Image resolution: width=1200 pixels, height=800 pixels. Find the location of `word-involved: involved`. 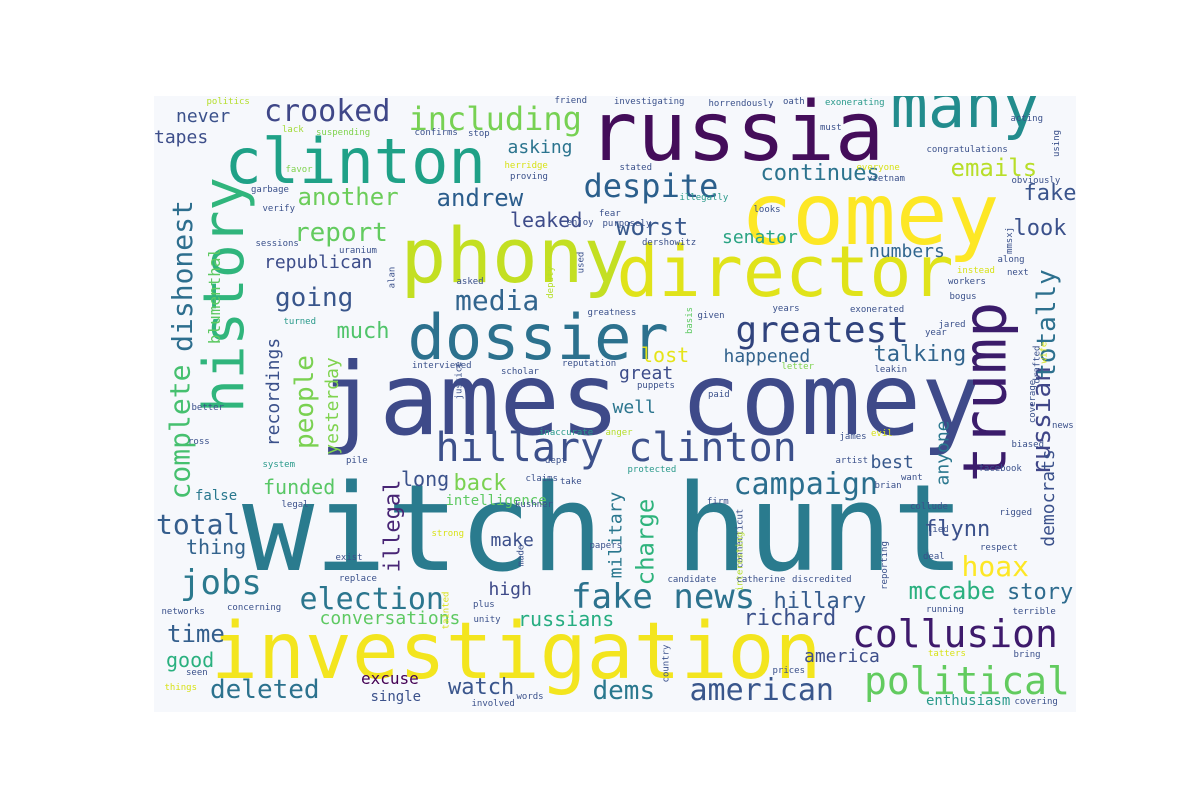

word-involved: involved is located at coordinates (493, 703).